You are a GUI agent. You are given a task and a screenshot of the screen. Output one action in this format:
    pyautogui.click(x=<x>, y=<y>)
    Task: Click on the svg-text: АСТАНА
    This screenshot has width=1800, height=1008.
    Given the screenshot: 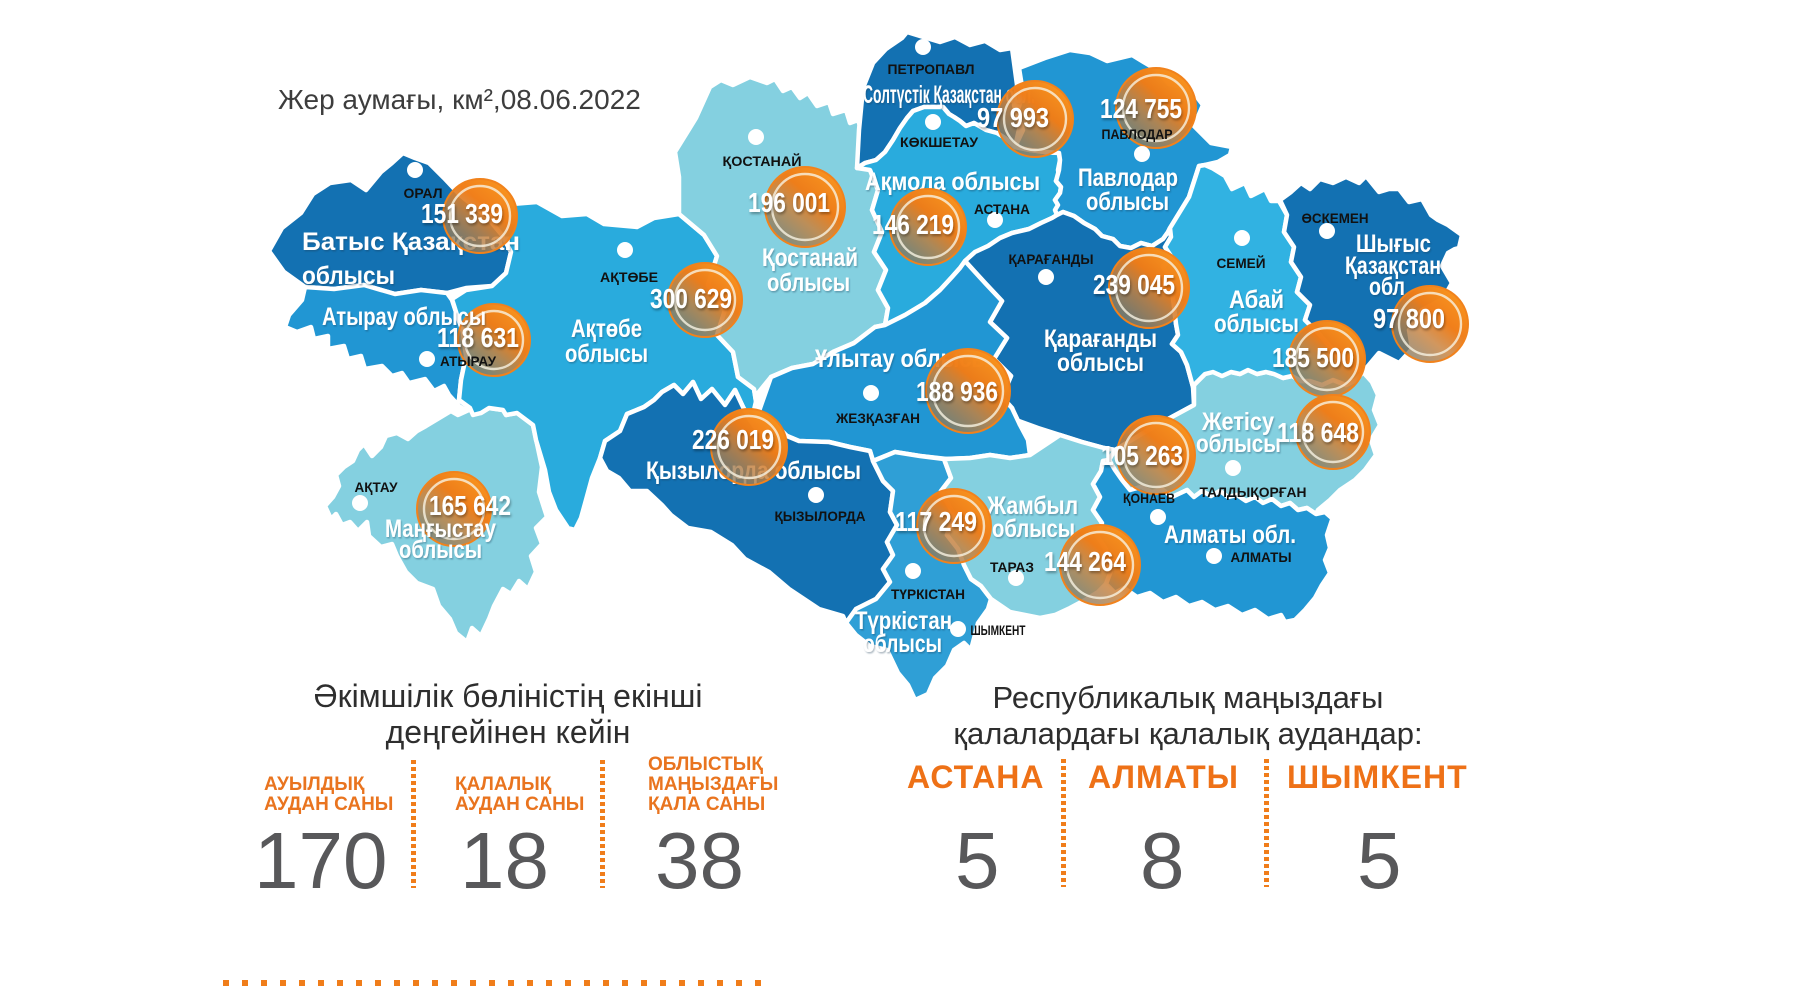 What is the action you would take?
    pyautogui.click(x=1002, y=209)
    